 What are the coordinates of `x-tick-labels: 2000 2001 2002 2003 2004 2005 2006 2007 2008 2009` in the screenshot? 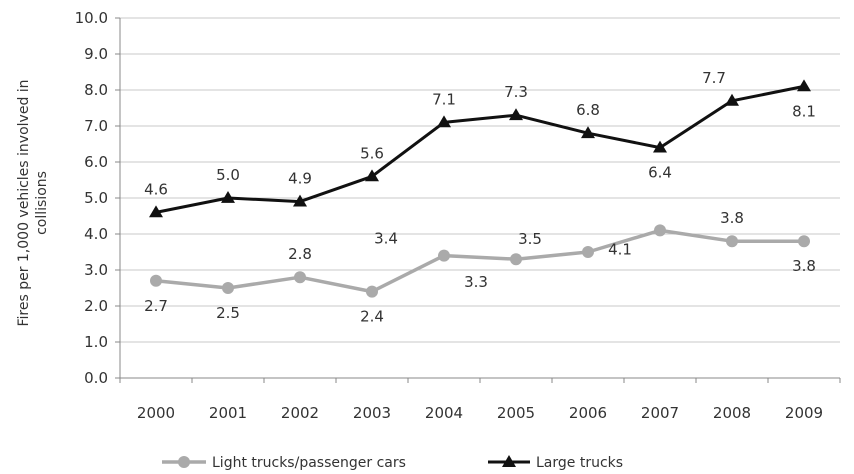 It's located at (480, 413).